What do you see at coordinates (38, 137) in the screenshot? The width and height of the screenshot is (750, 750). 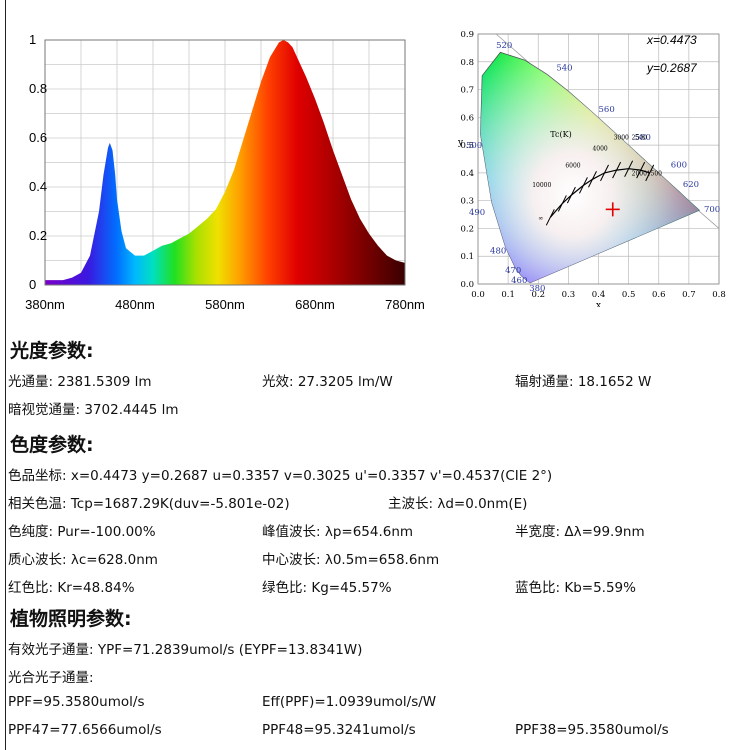 I see `spectrum-y-tick-label: 0.6` at bounding box center [38, 137].